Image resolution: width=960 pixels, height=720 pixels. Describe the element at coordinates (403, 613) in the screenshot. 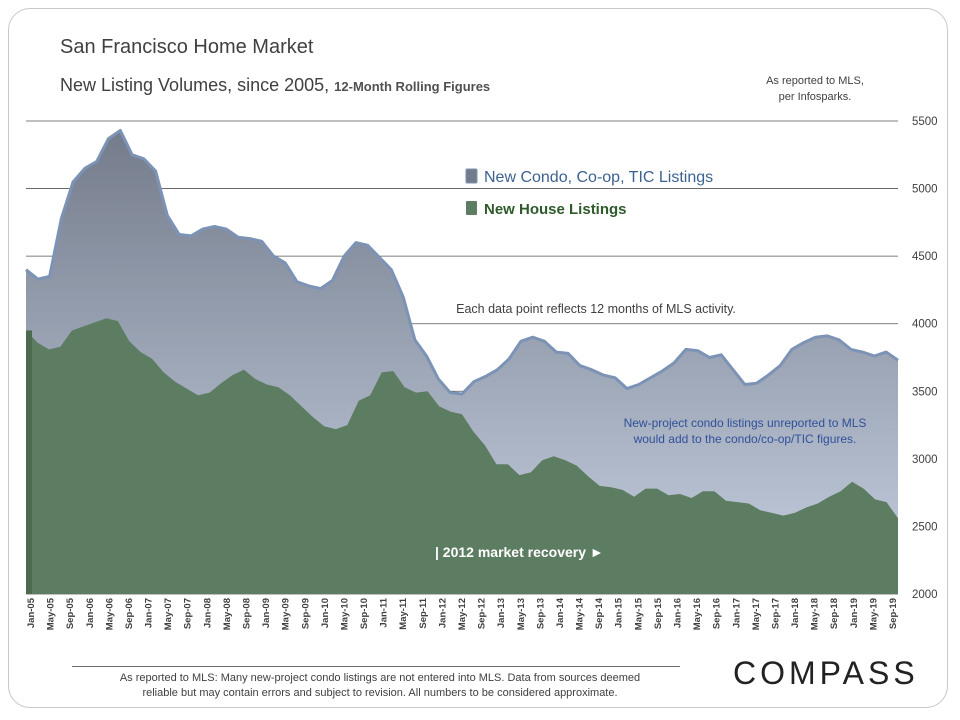

I see `x-tick-label: May-11` at that location.